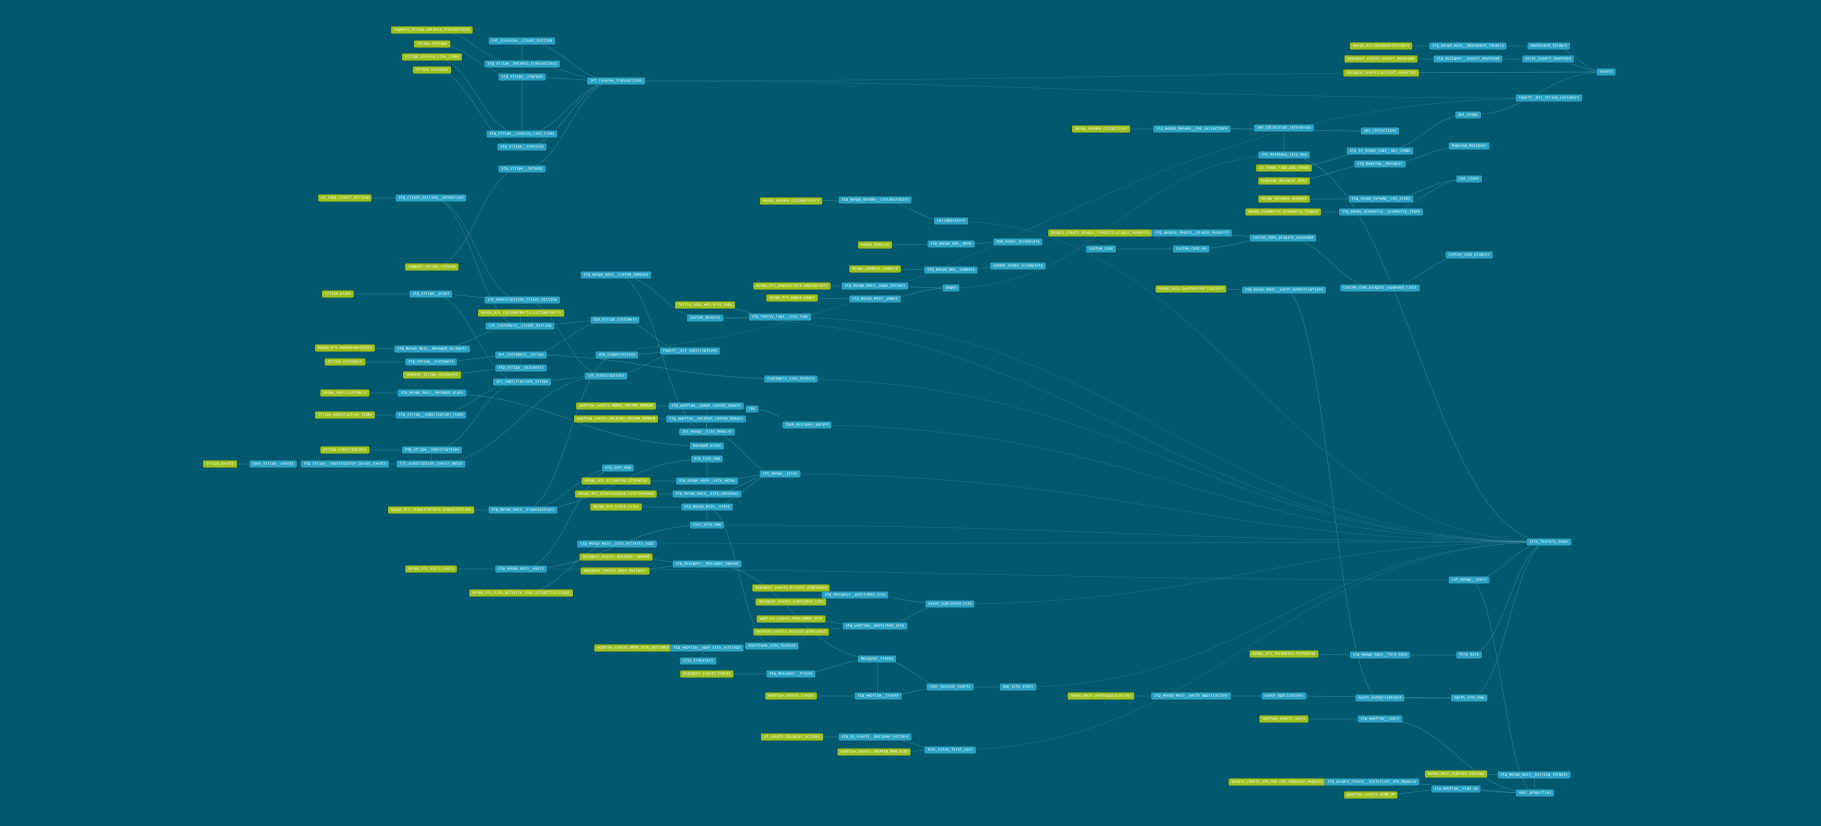 This screenshot has height=826, width=1821. Describe the element at coordinates (1456, 789) in the screenshot. I see `graph-node-stg_webflow__sign_up: stg_webflow__sign_up` at that location.